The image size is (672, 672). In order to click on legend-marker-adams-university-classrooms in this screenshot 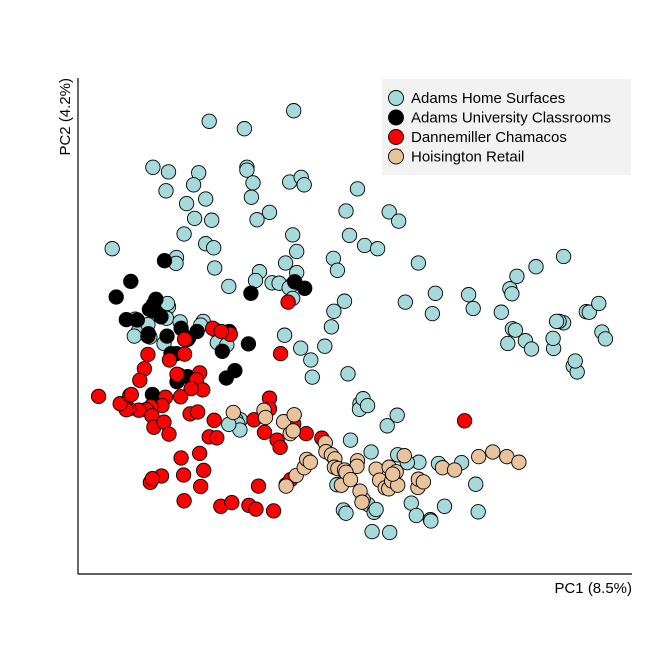, I will do `click(396, 117)`.